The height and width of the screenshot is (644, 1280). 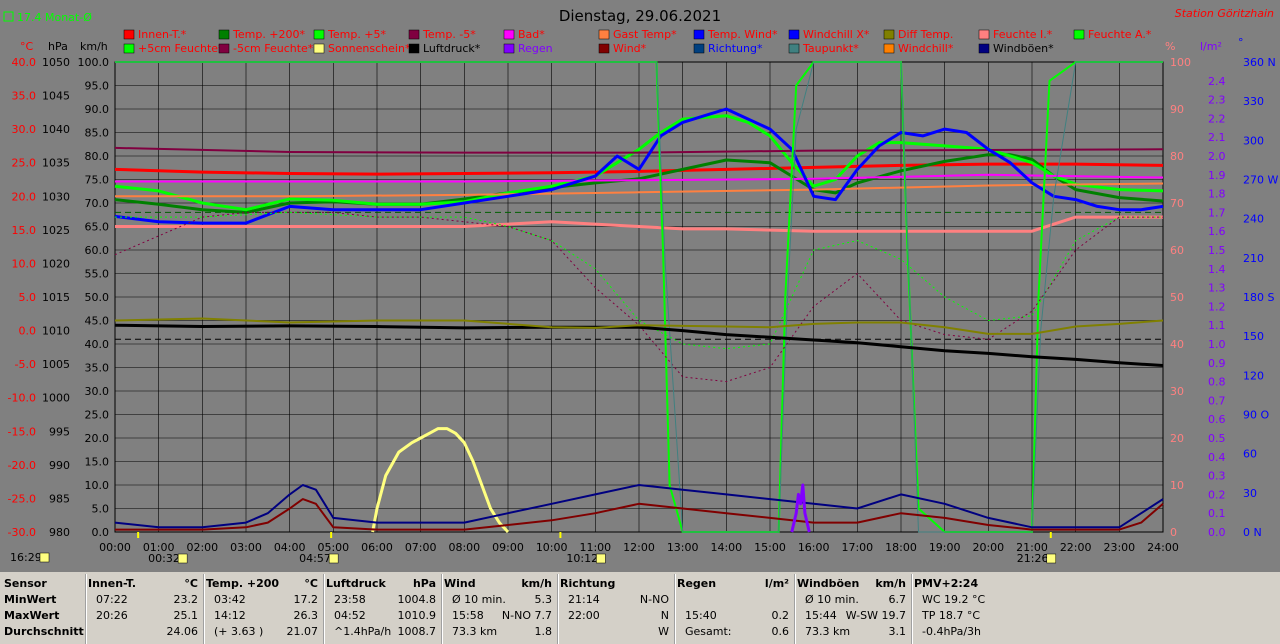 I want to click on axis-tick-direction: 360 N, so click(x=1259, y=62).